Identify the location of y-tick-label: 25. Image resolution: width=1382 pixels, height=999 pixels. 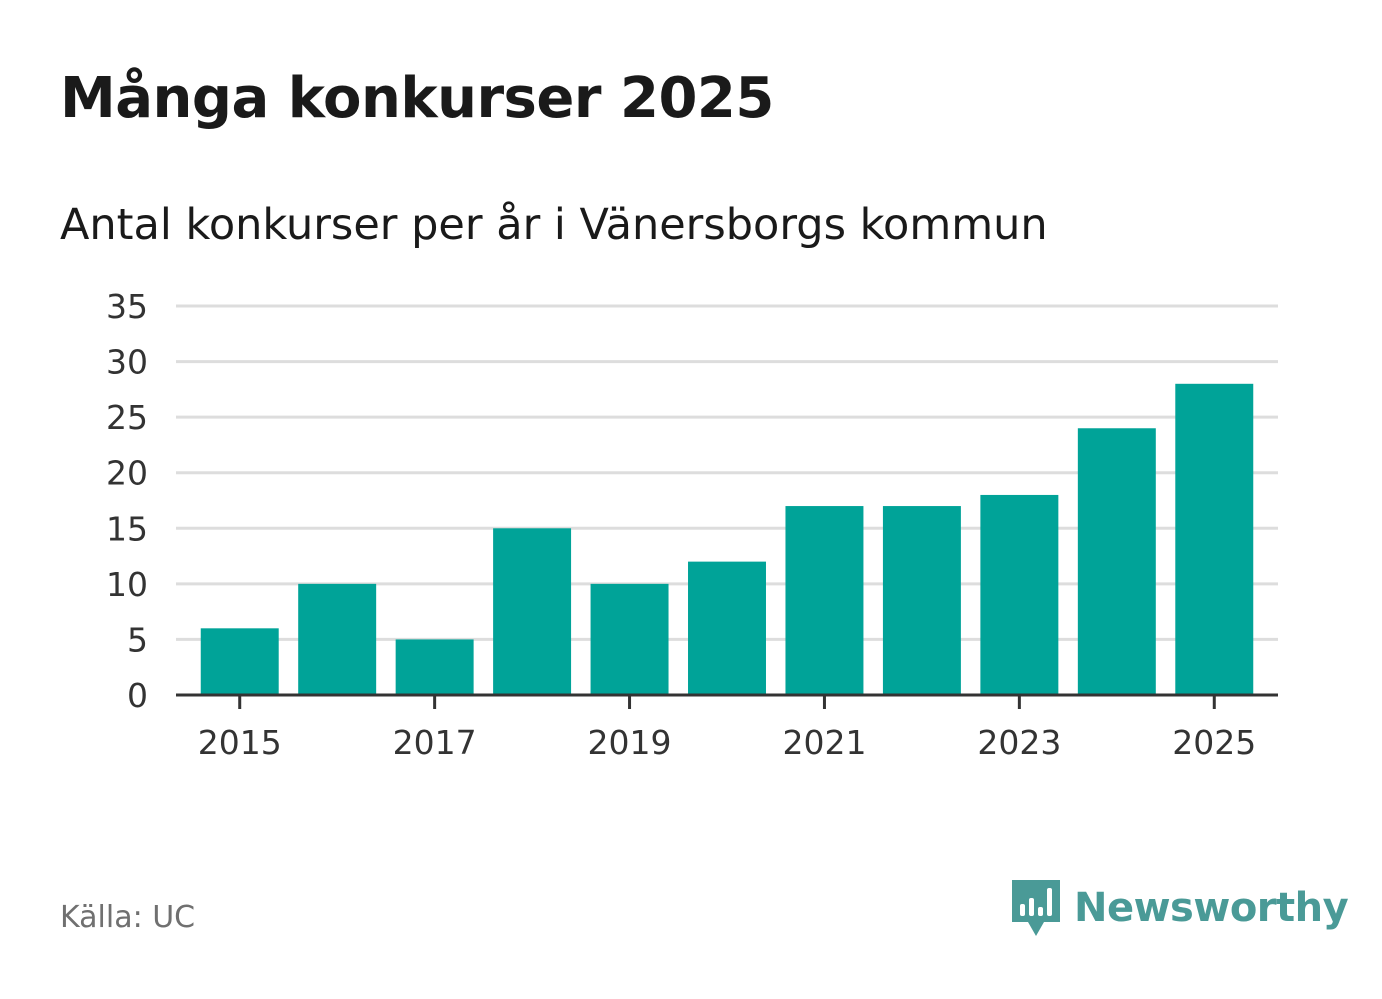
(127, 417).